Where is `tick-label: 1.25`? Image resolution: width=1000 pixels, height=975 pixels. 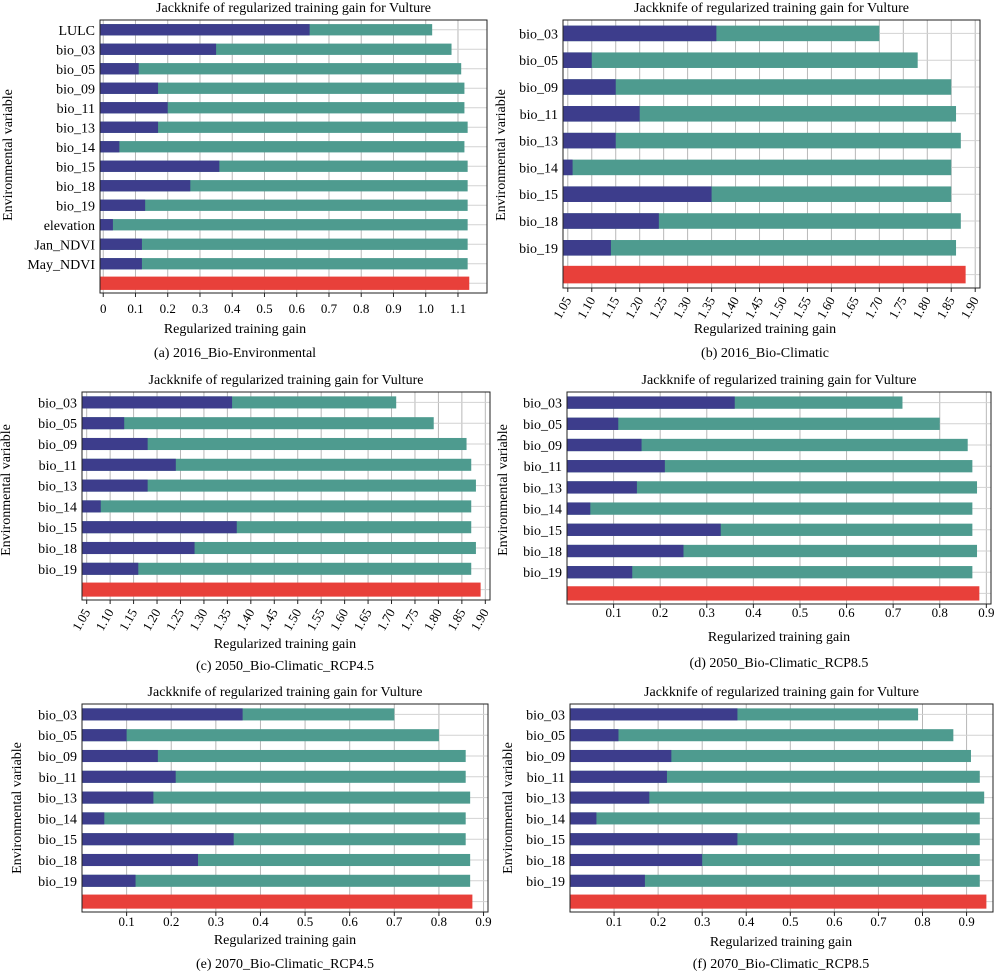
tick-label: 1.25 is located at coordinates (658, 307).